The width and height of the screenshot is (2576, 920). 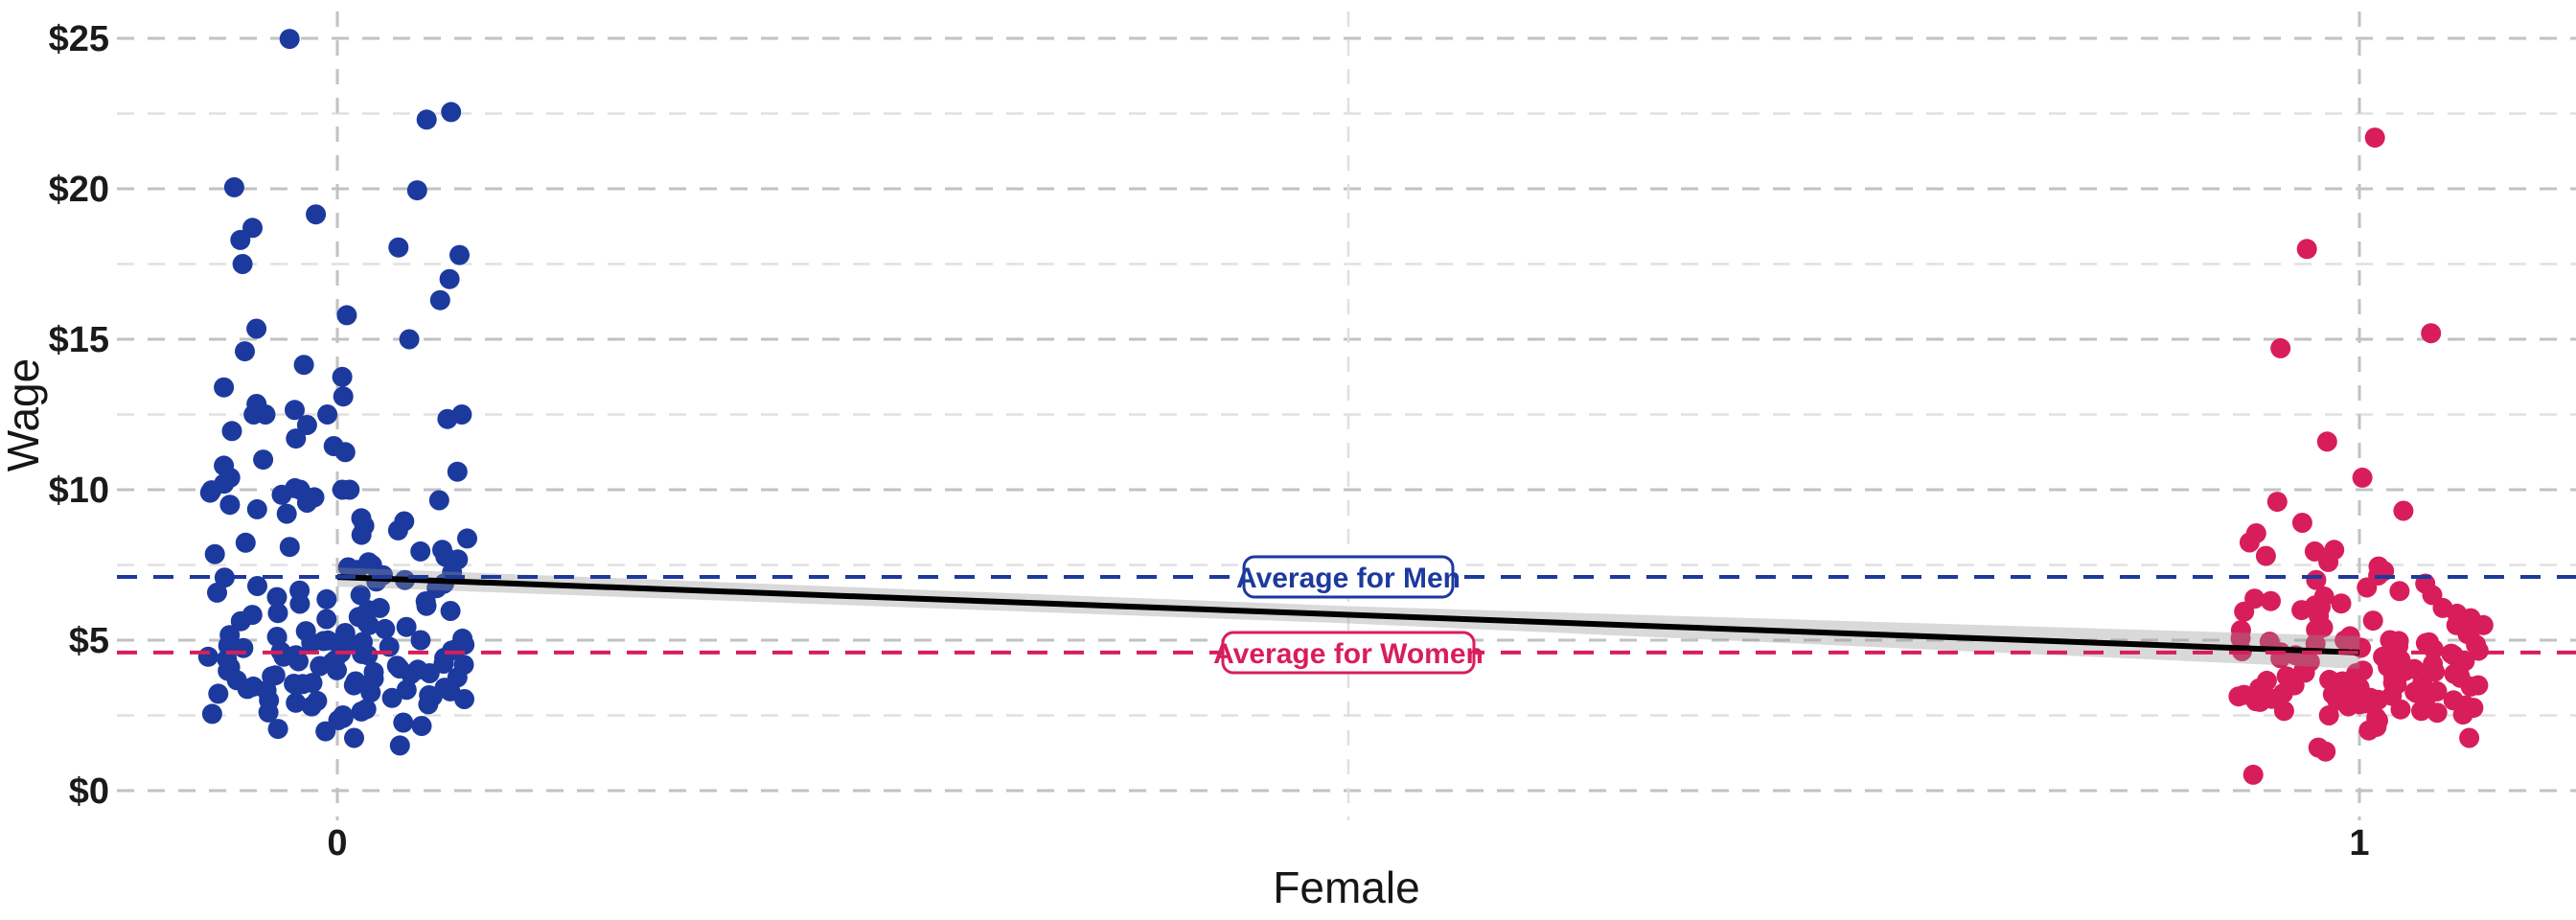 I want to click on x-axis-title: Female, so click(x=1346, y=887).